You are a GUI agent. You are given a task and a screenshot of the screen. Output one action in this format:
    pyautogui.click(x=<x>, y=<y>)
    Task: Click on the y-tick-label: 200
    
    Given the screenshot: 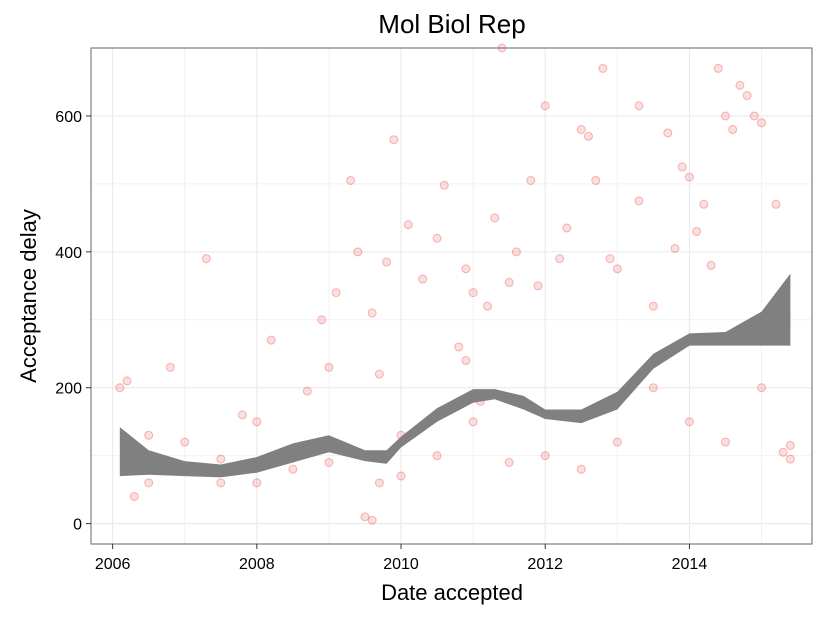 What is the action you would take?
    pyautogui.click(x=68, y=389)
    